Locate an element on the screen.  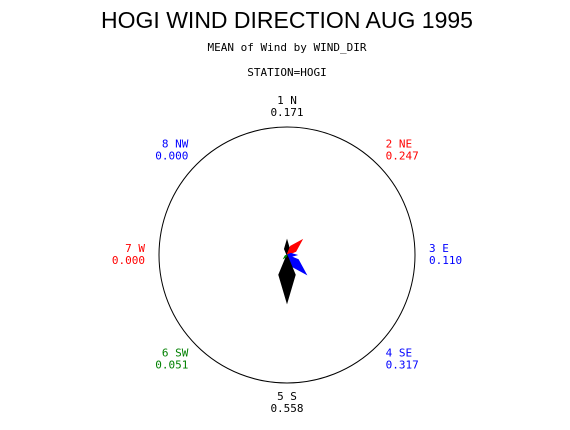
direction-label: 3 E is located at coordinates (439, 248).